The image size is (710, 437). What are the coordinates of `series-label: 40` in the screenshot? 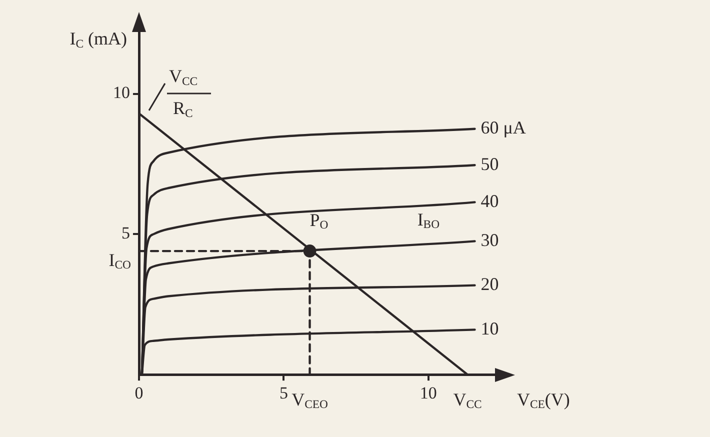 It's located at (489, 200).